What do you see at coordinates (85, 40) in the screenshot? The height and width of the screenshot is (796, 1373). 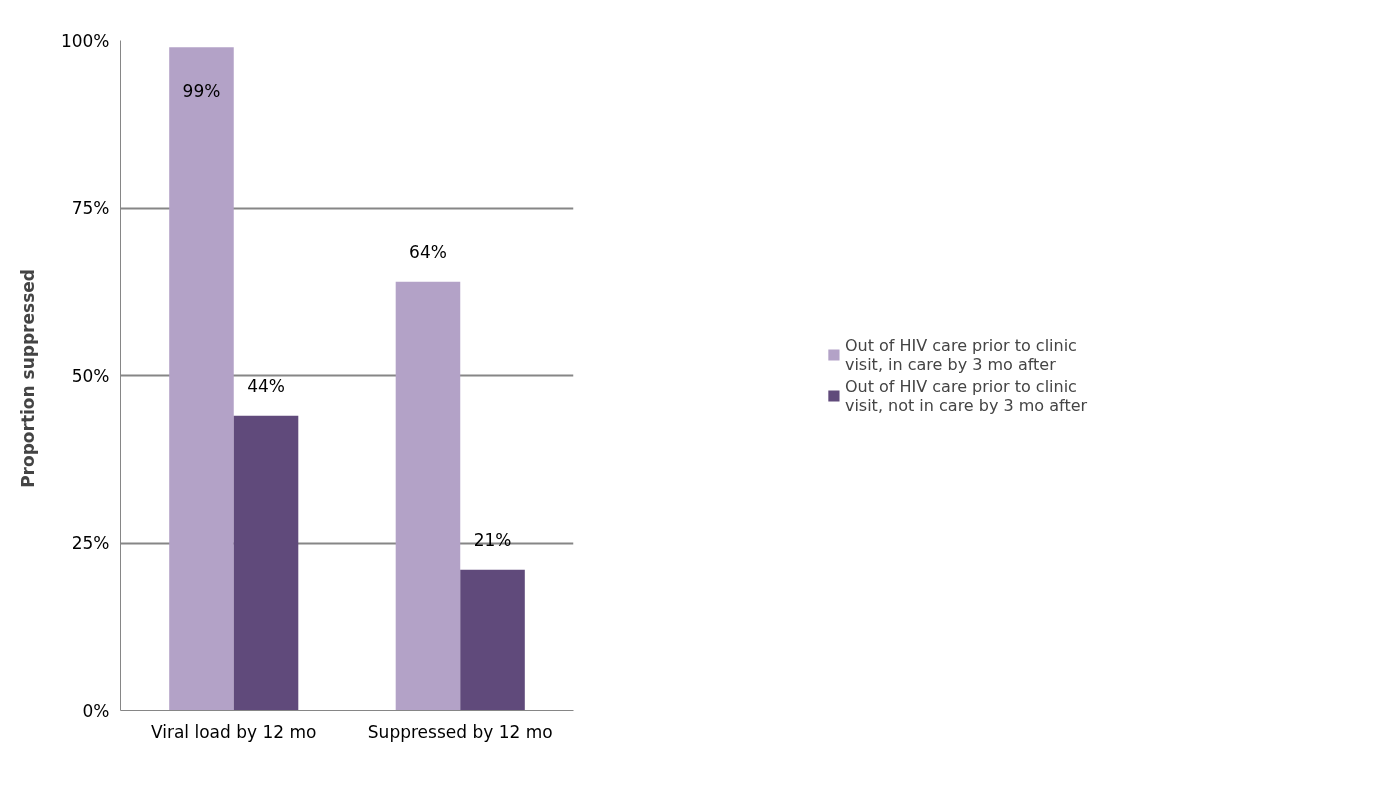 I see `y-tick-label: 100%` at bounding box center [85, 40].